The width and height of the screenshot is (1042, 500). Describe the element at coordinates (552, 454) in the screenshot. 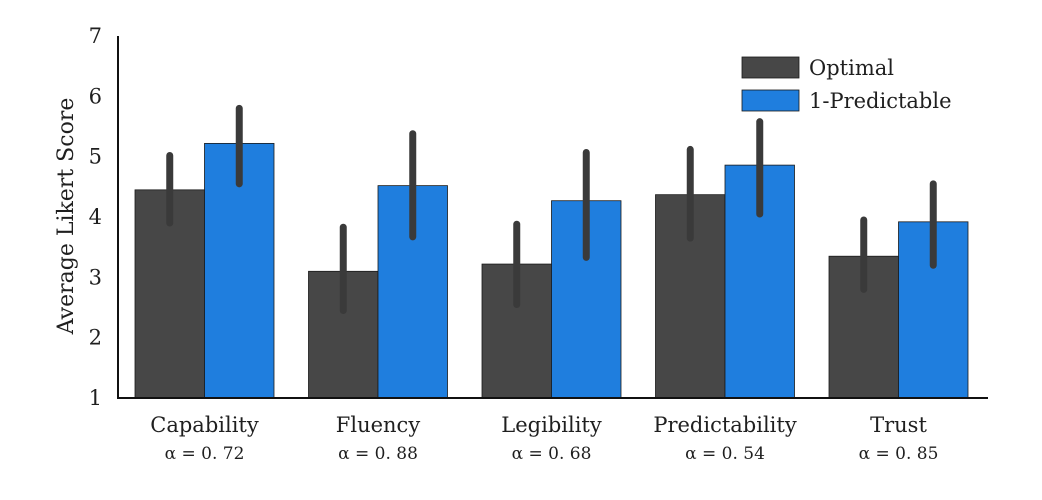

I see `x-category-alpha: α = 0. 68` at that location.